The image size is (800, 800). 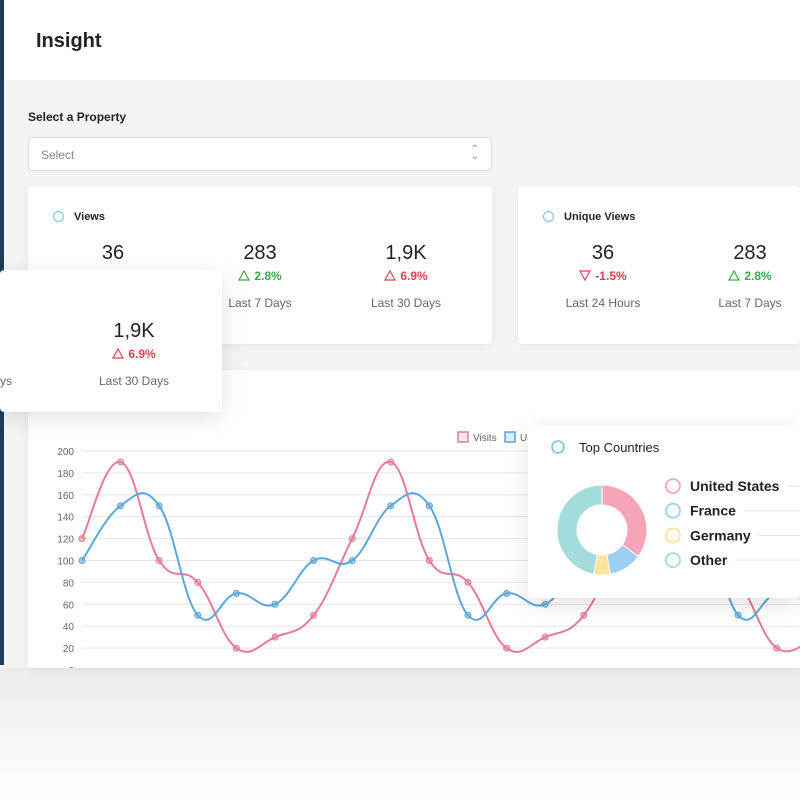 I want to click on y-tick-label: 120, so click(x=65, y=540).